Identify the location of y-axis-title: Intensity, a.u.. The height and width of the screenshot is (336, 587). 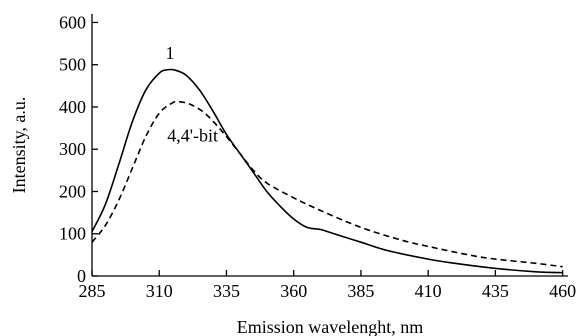
(19, 145).